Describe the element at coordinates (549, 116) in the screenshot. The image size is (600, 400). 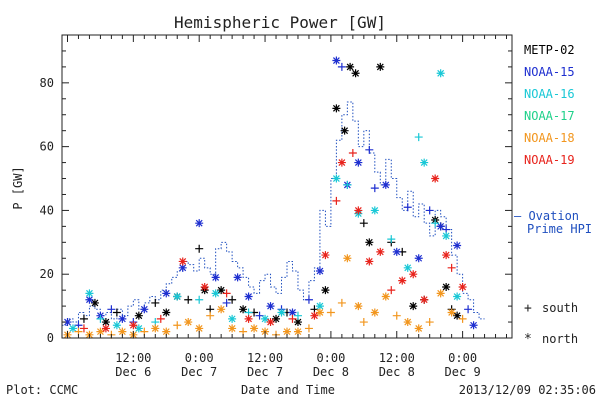
I see `legend-series-noaa-17: NOAA-17` at that location.